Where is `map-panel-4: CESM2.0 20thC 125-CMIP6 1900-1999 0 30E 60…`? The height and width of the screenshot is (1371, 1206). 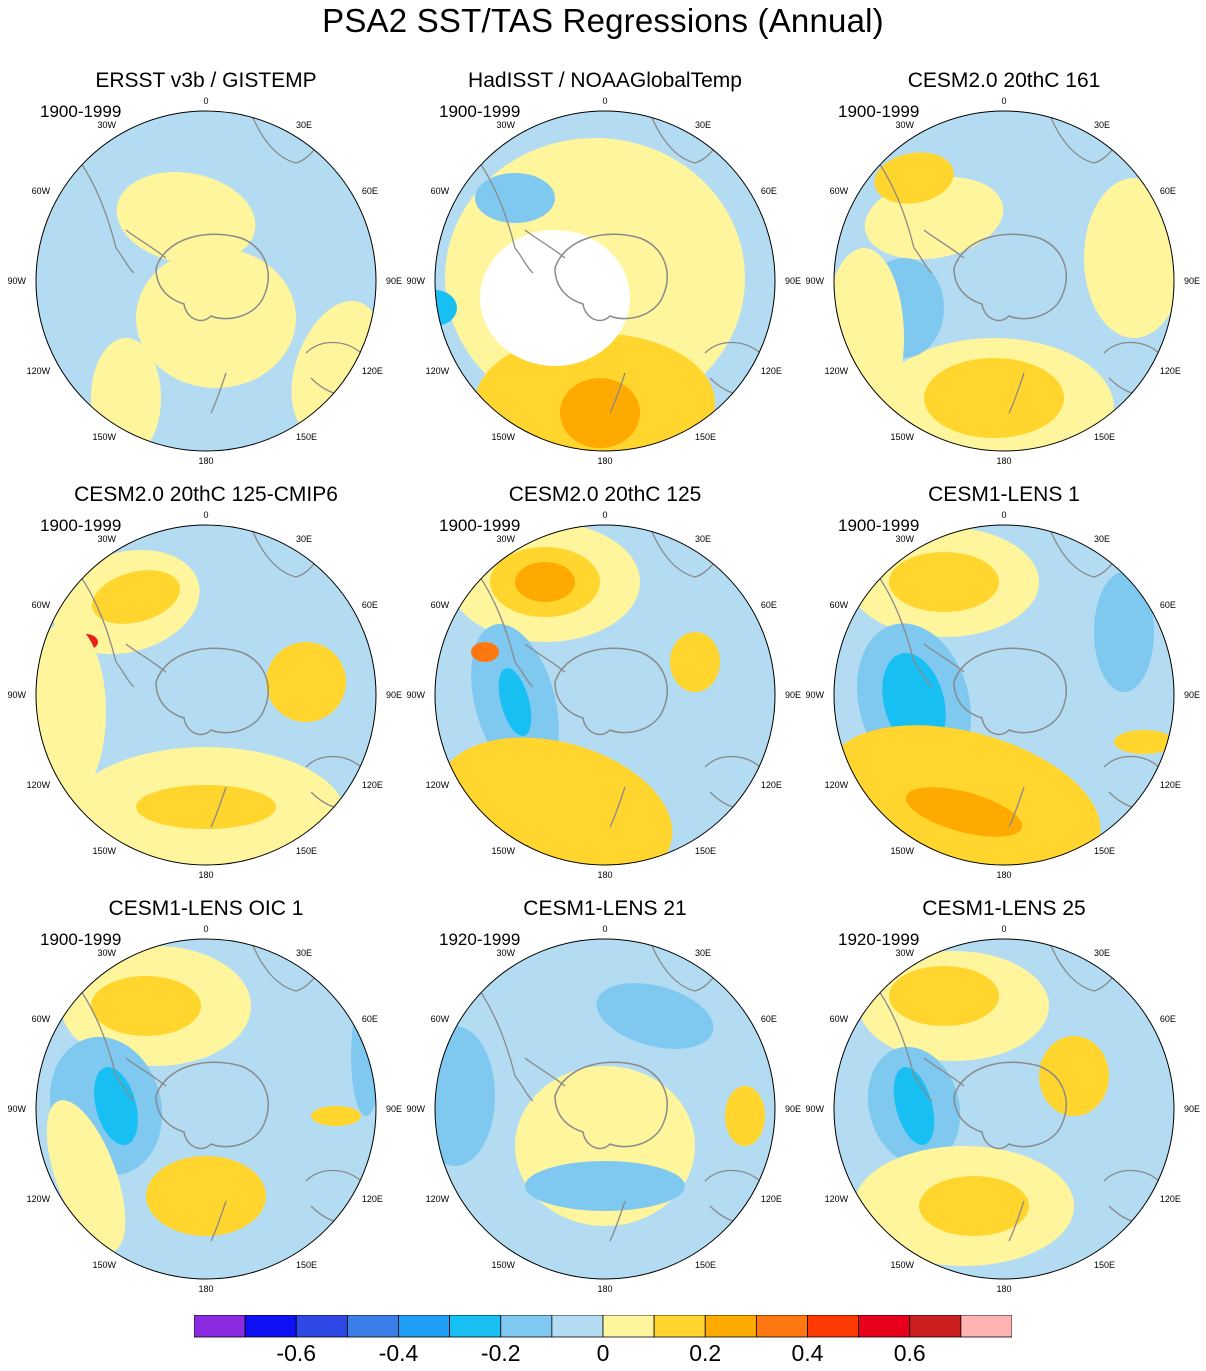
map-panel-4: CESM2.0 20thC 125-CMIP6 1900-1999 0 30E 60… is located at coordinates (206, 688).